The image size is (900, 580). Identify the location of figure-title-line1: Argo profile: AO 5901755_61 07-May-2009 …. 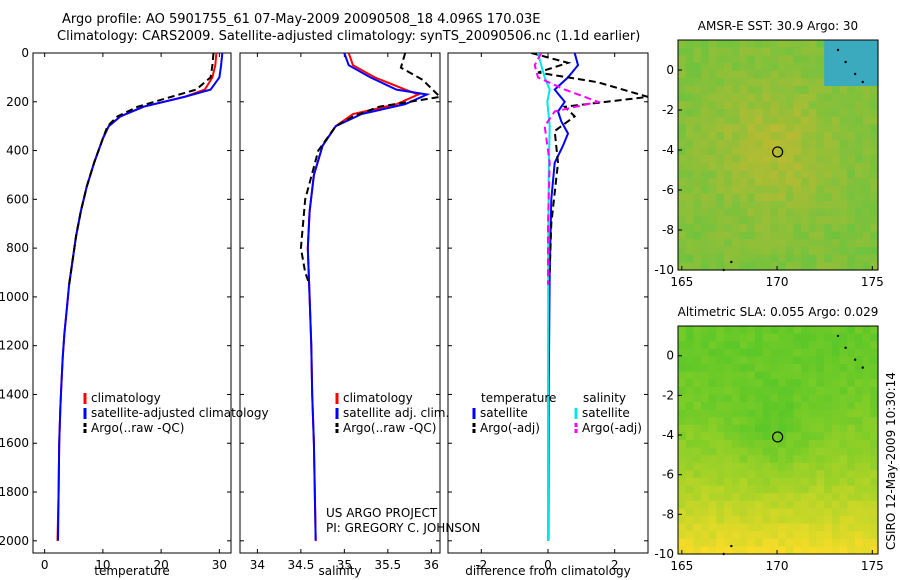
(301, 19).